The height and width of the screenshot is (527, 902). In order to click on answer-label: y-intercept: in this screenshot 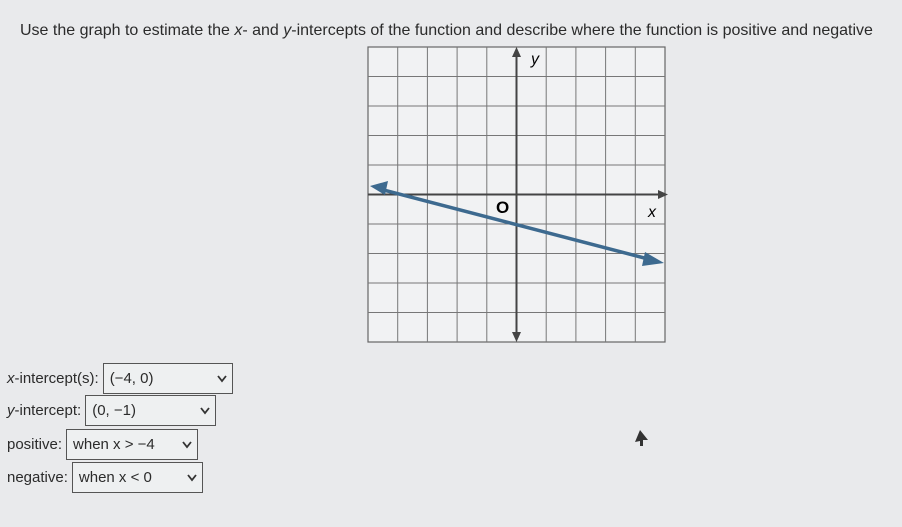, I will do `click(44, 410)`.